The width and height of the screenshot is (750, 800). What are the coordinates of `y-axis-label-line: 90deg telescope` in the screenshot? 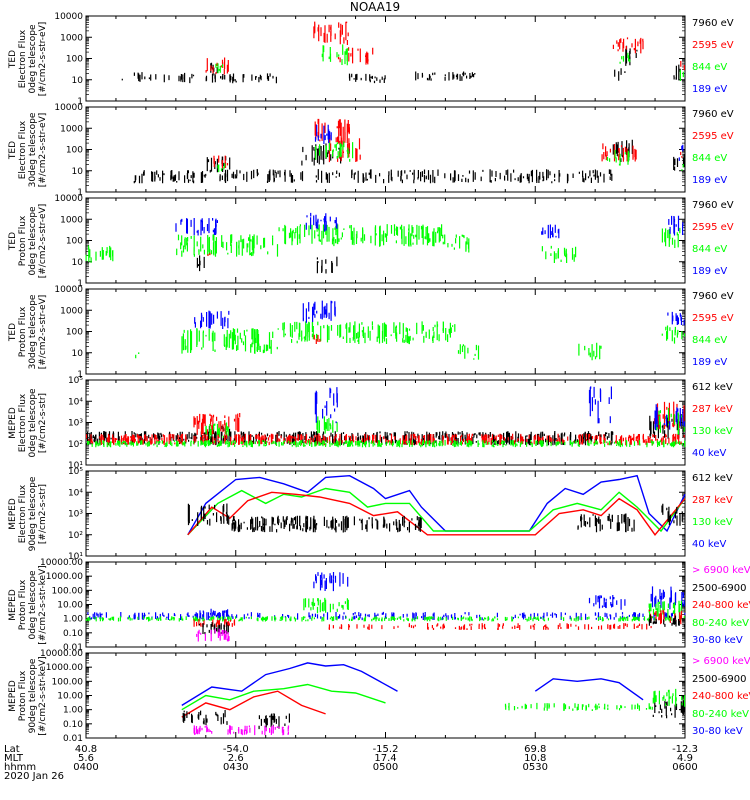 It's located at (33, 513).